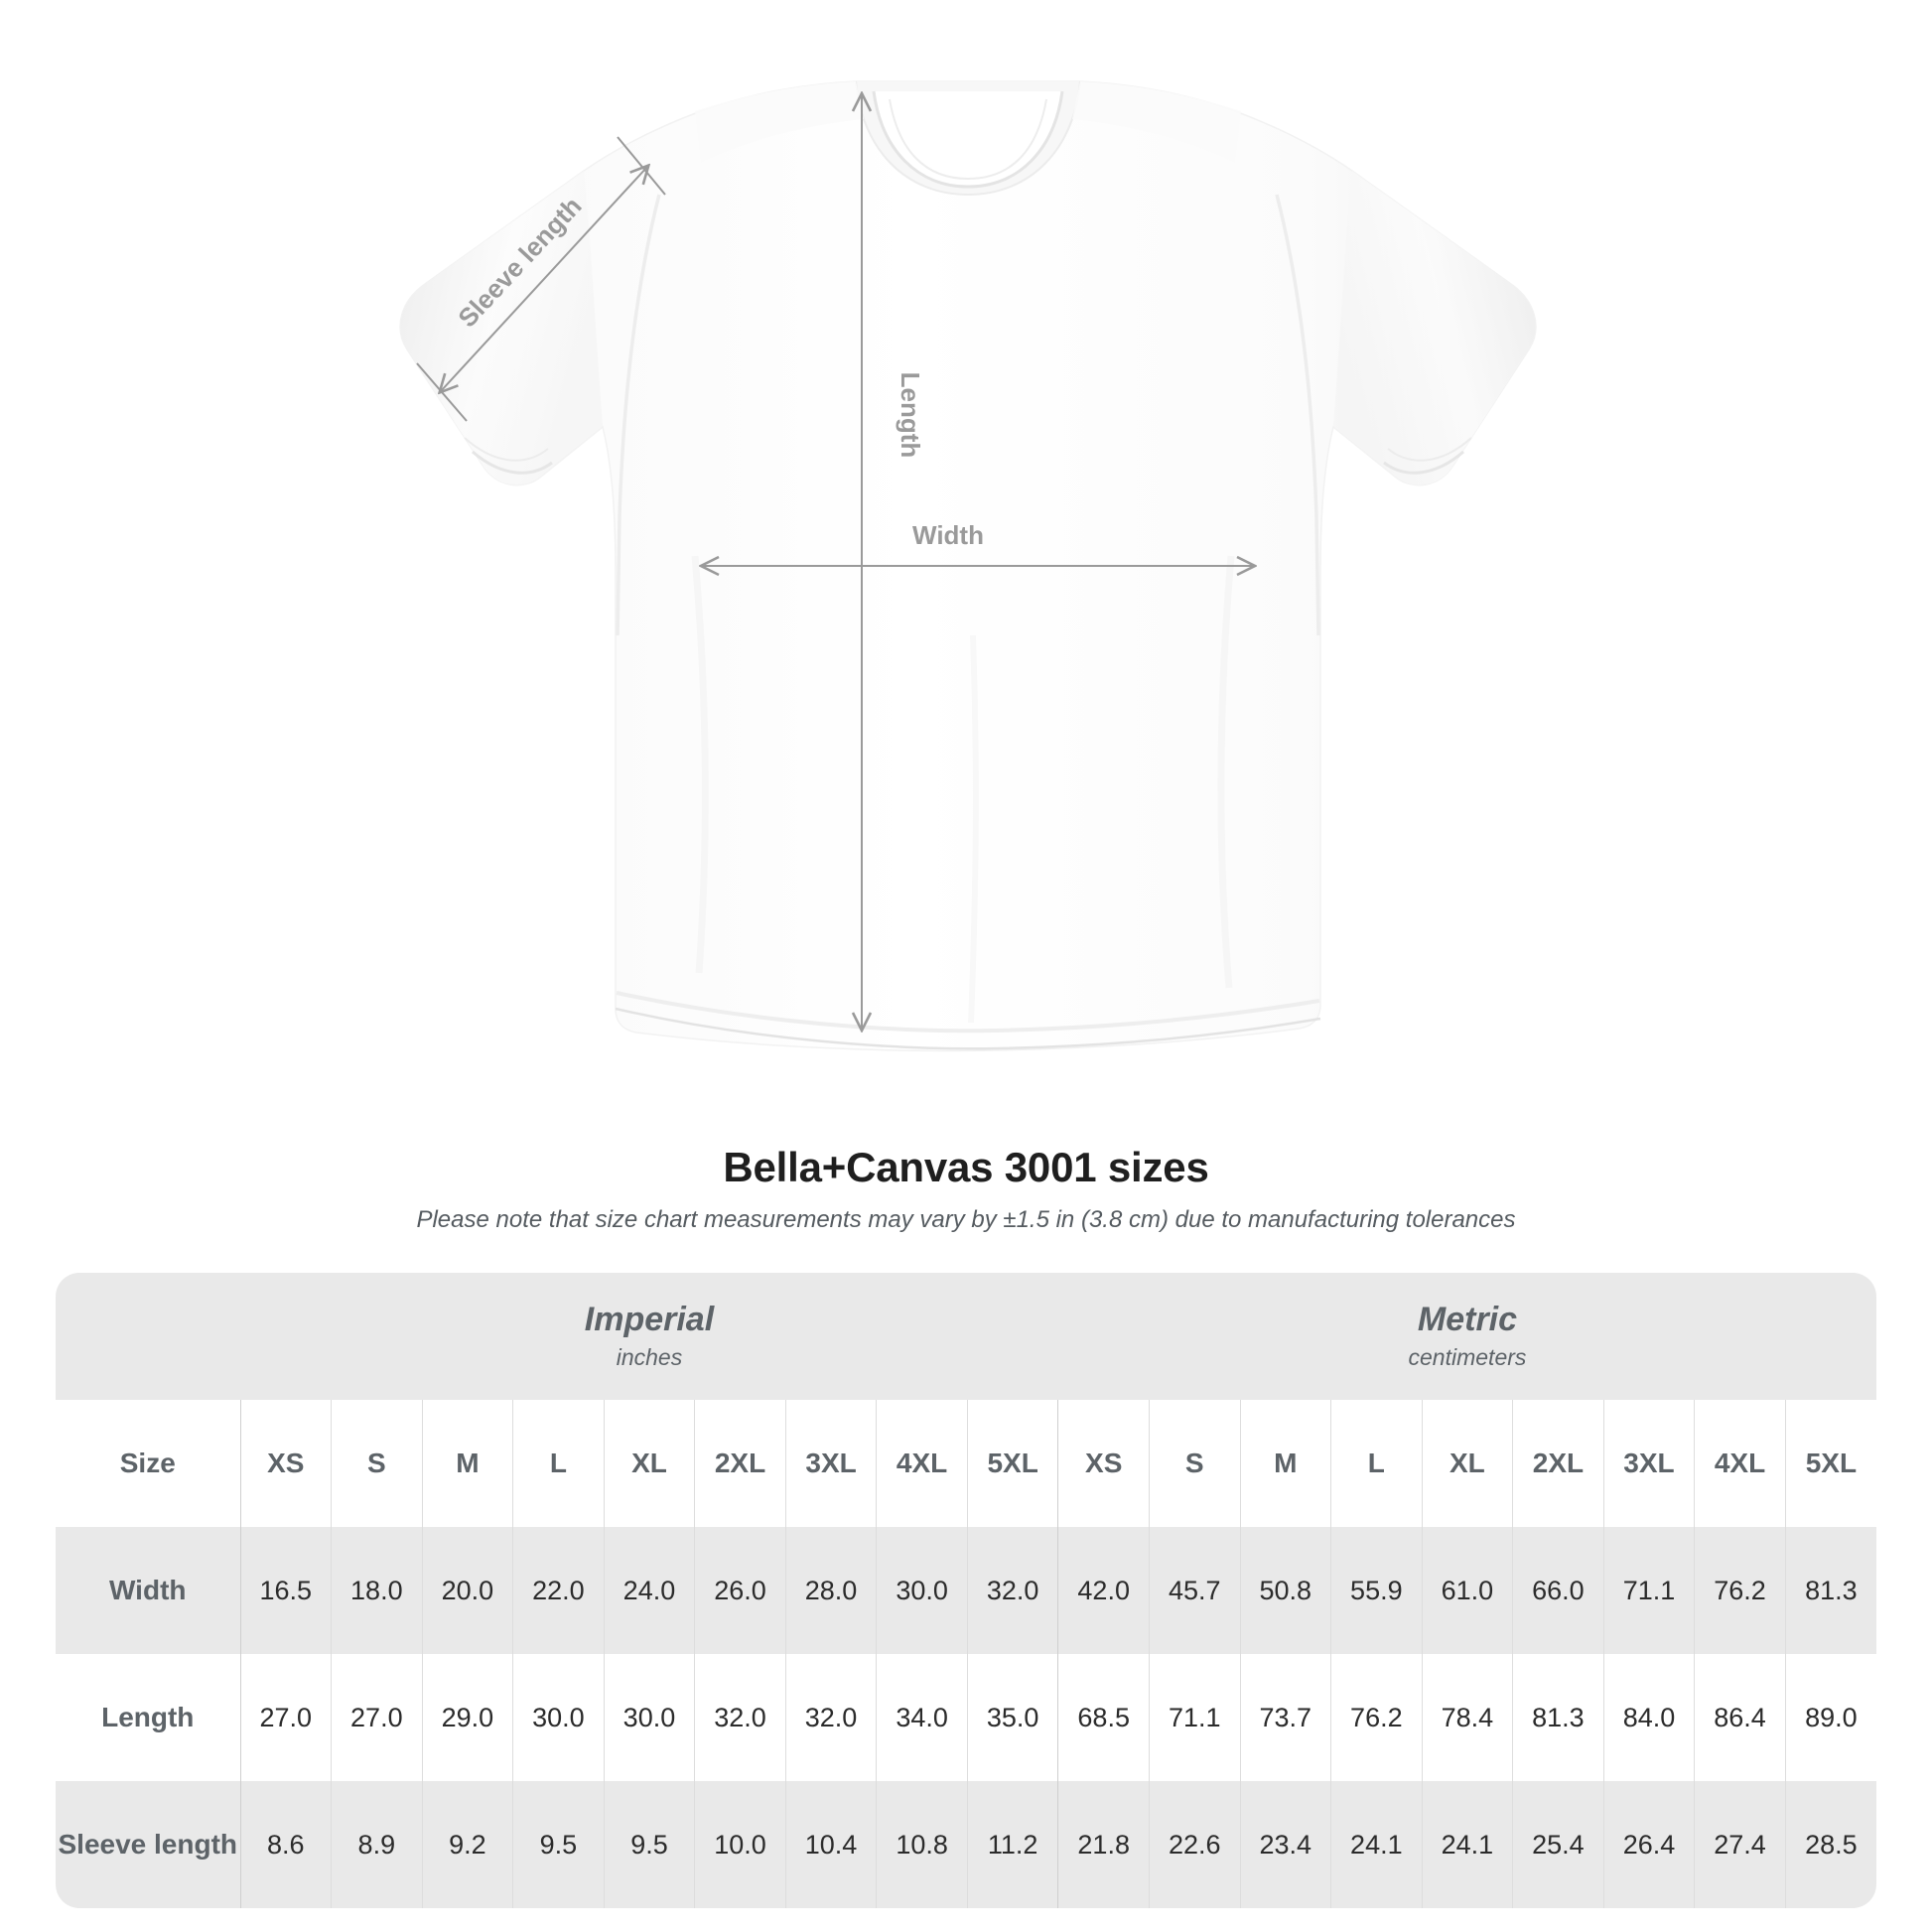 The height and width of the screenshot is (1932, 1932). I want to click on size-header-cell: L, so click(558, 1464).